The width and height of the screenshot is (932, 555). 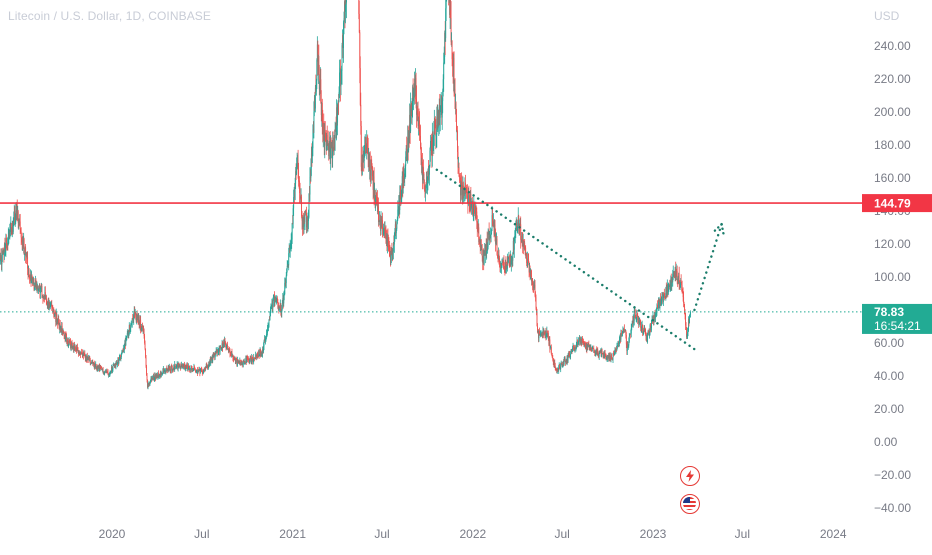 I want to click on us-flag-icon, so click(x=690, y=504).